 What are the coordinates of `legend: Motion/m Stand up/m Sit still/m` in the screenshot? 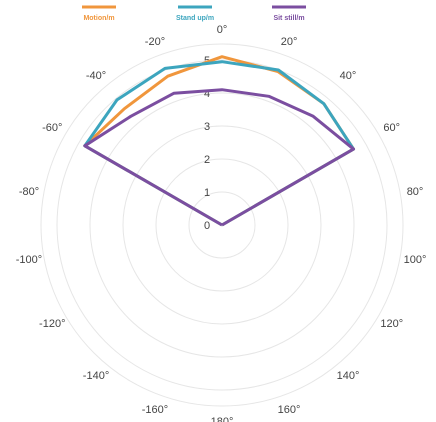 It's located at (194, 13).